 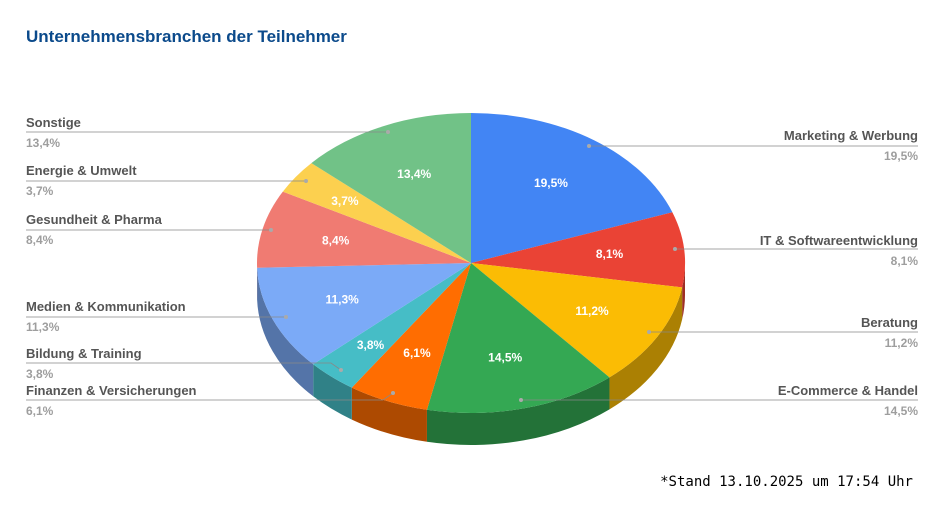 What do you see at coordinates (905, 261) in the screenshot?
I see `legend-value: 8,1%` at bounding box center [905, 261].